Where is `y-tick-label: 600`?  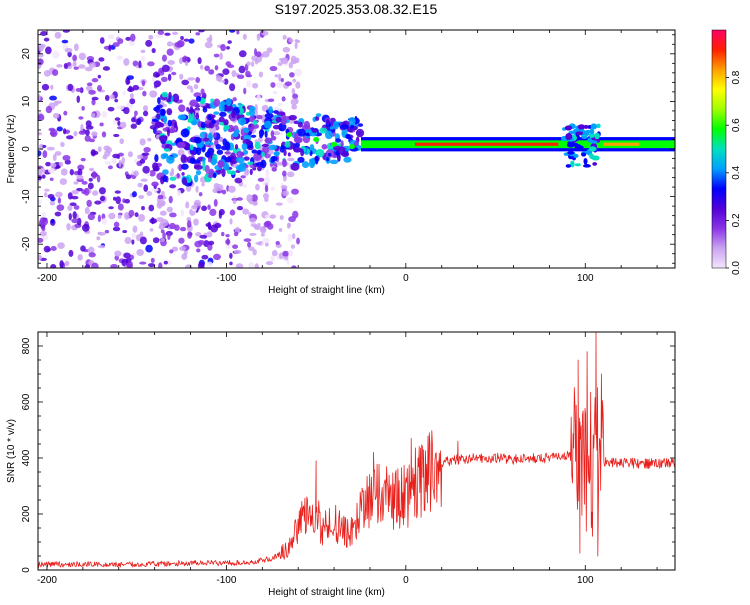 y-tick-label: 600 is located at coordinates (26, 401).